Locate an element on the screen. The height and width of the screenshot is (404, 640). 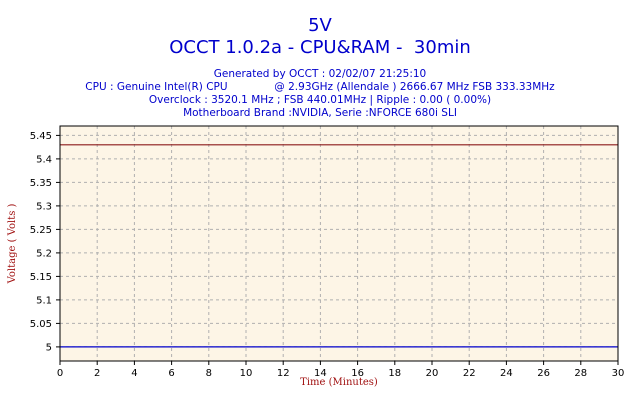
x-tick-label: 26 is located at coordinates (543, 373).